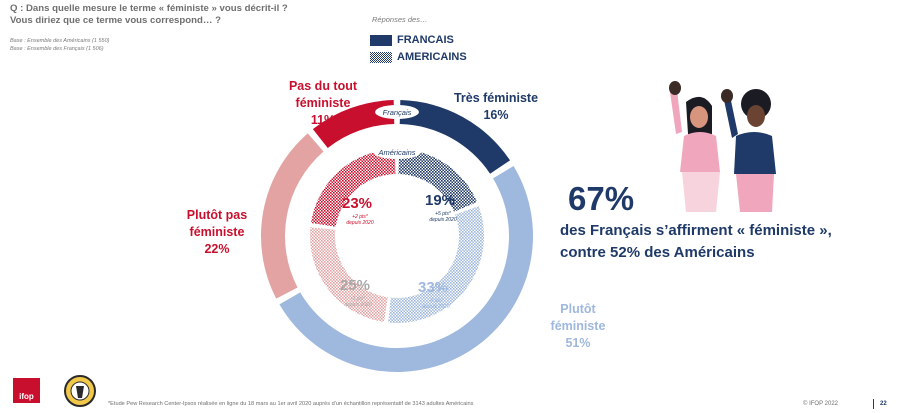 This screenshot has height=413, width=900. I want to click on outer-category-label-3: Pas du tout, so click(323, 86).